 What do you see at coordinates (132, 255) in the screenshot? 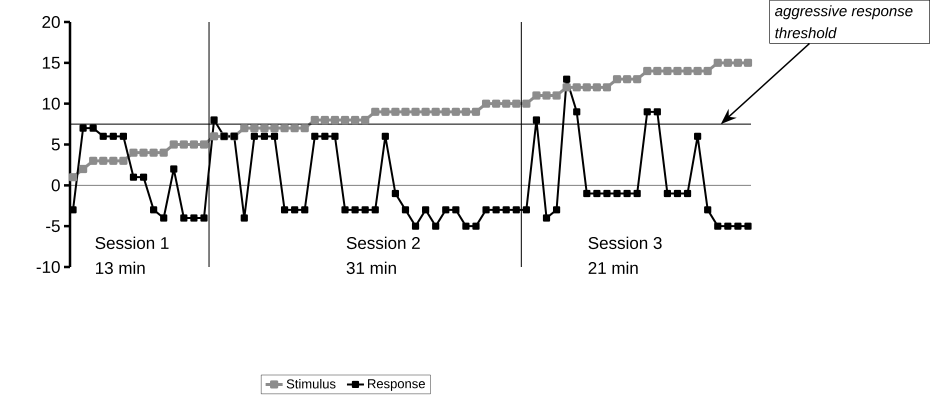
I see `annotation: Session 1 13 min` at bounding box center [132, 255].